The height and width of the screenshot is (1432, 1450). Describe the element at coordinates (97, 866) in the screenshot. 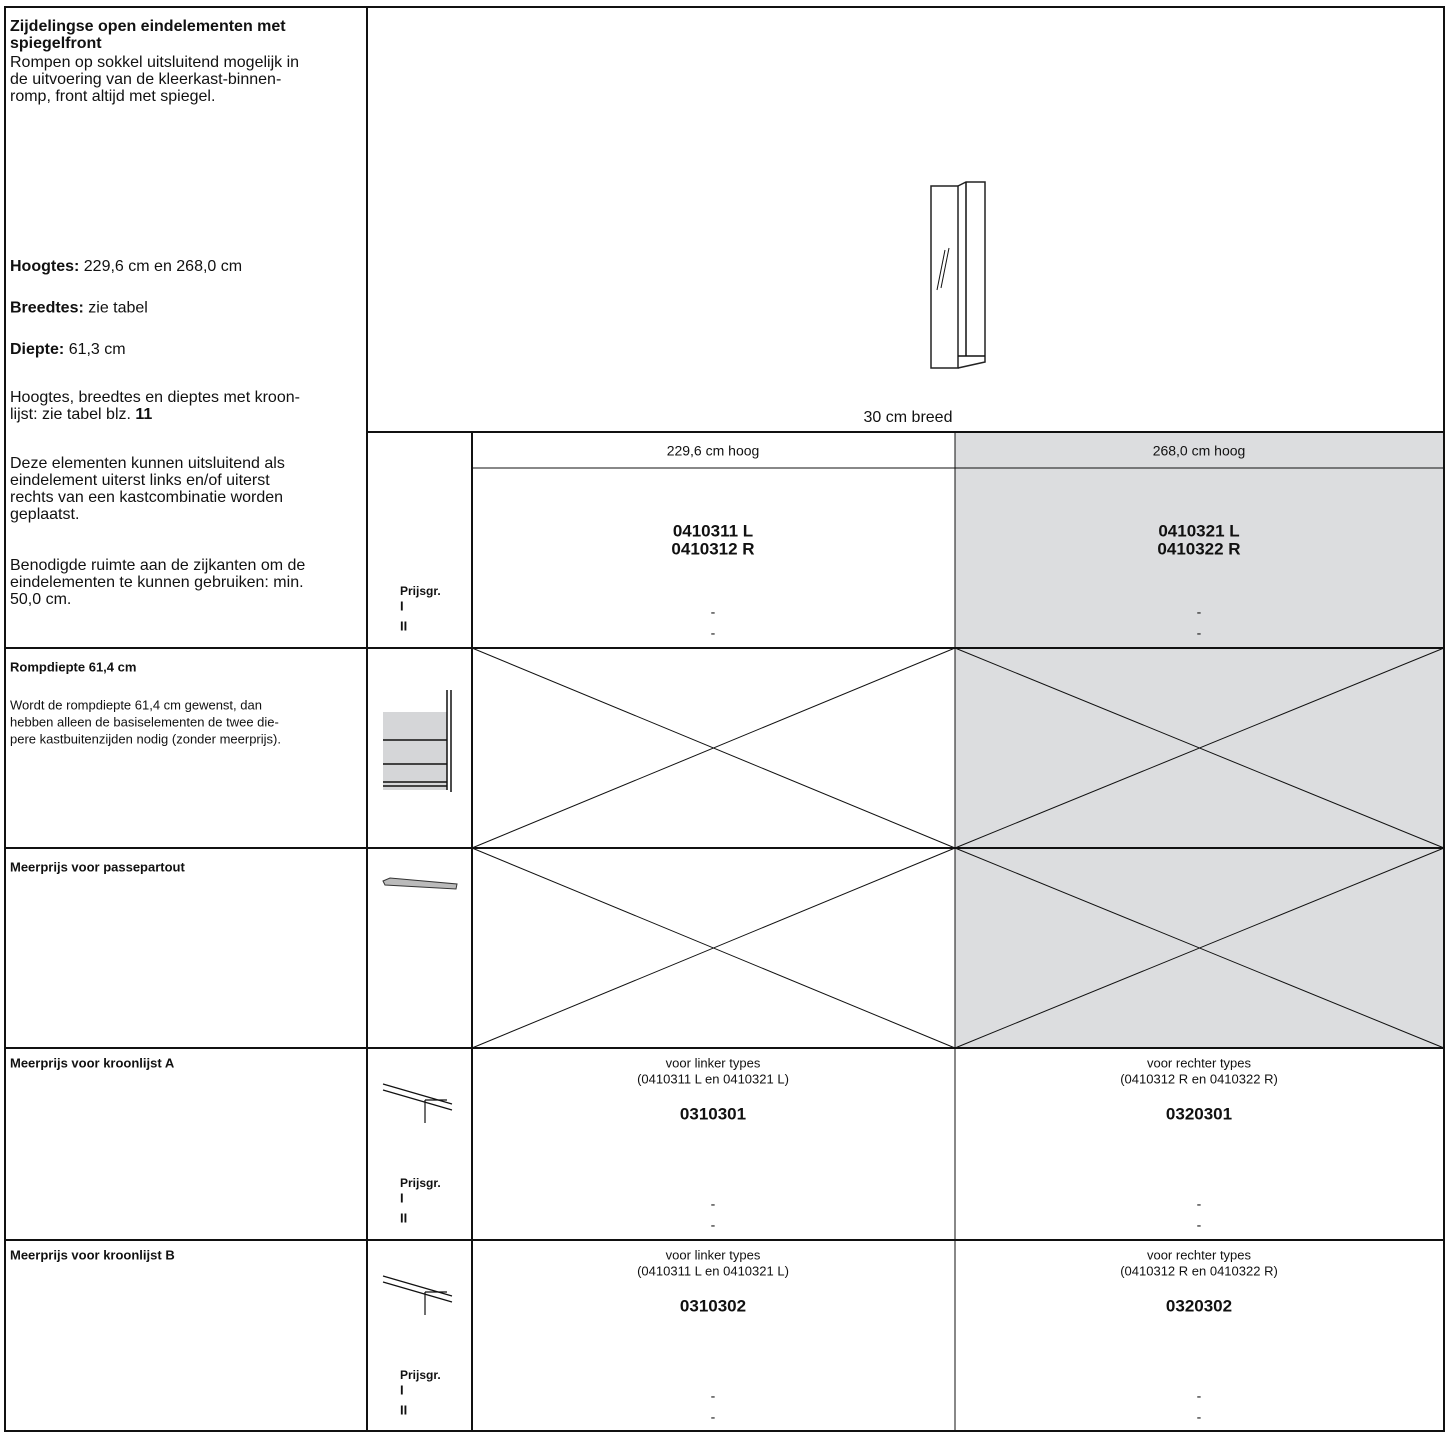

I see `option-title: Meerprijs voor passepartout` at that location.